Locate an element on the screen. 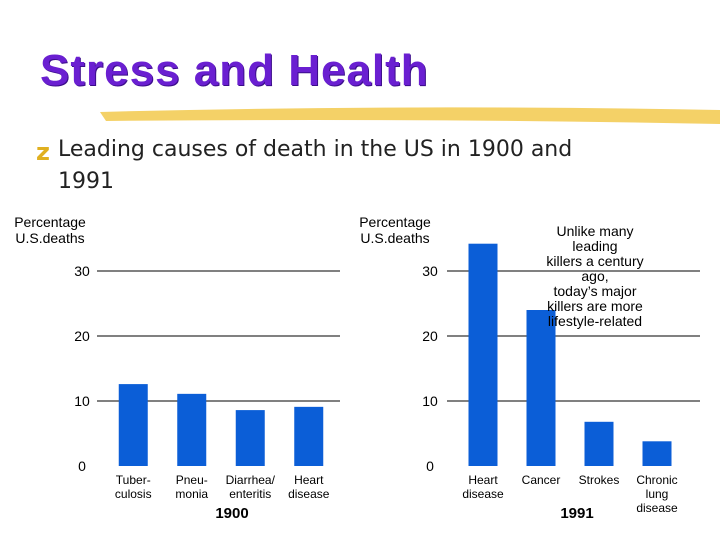 This screenshot has height=540, width=720. x-tick-label: Pneu- monia is located at coordinates (192, 487).